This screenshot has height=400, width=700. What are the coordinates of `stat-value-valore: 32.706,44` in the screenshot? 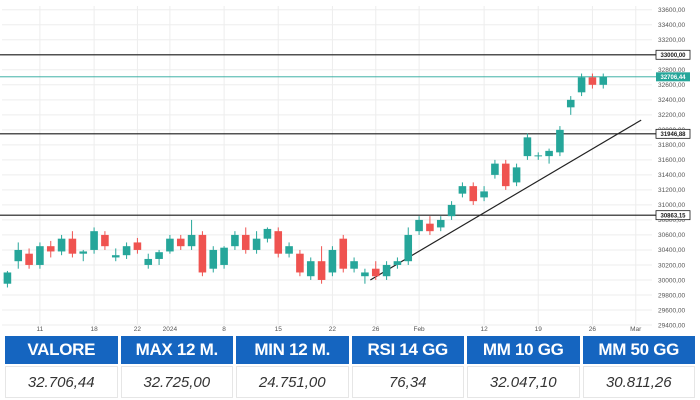 It's located at (61, 382).